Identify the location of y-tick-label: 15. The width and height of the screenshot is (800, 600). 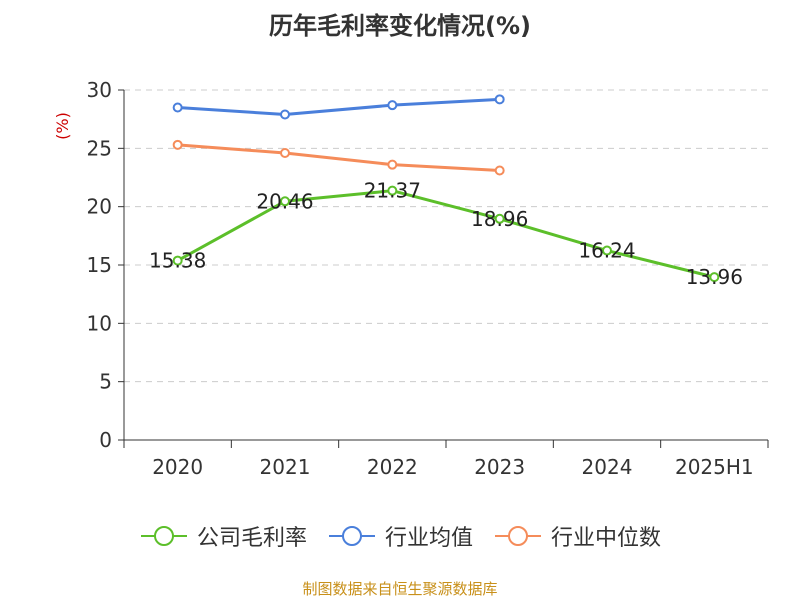
(99, 265).